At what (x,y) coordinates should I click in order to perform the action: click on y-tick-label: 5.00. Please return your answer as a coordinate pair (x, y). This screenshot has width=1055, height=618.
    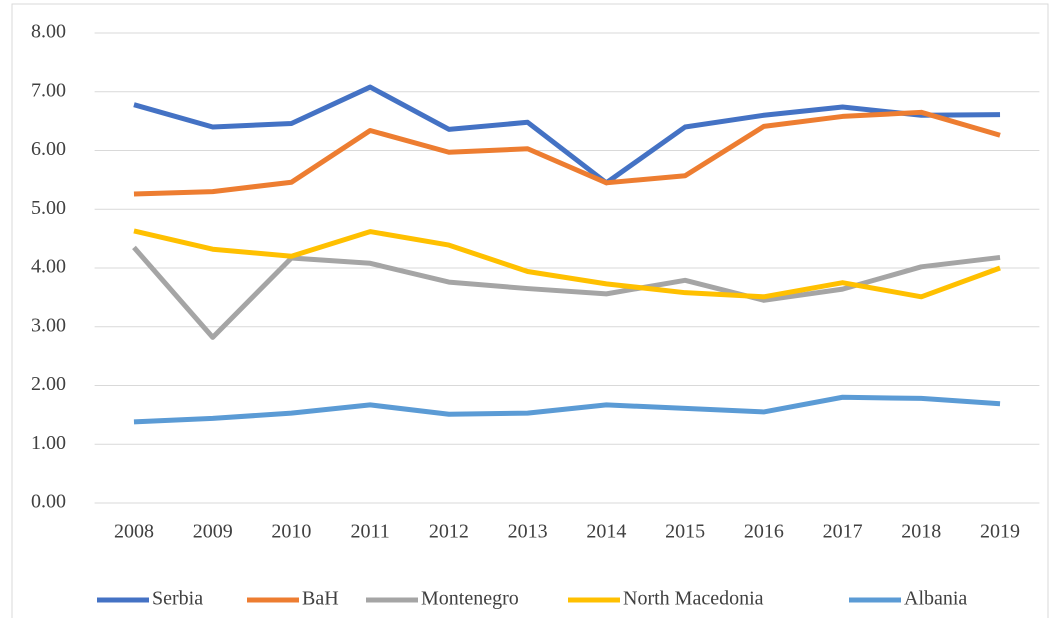
    Looking at the image, I should click on (48, 208).